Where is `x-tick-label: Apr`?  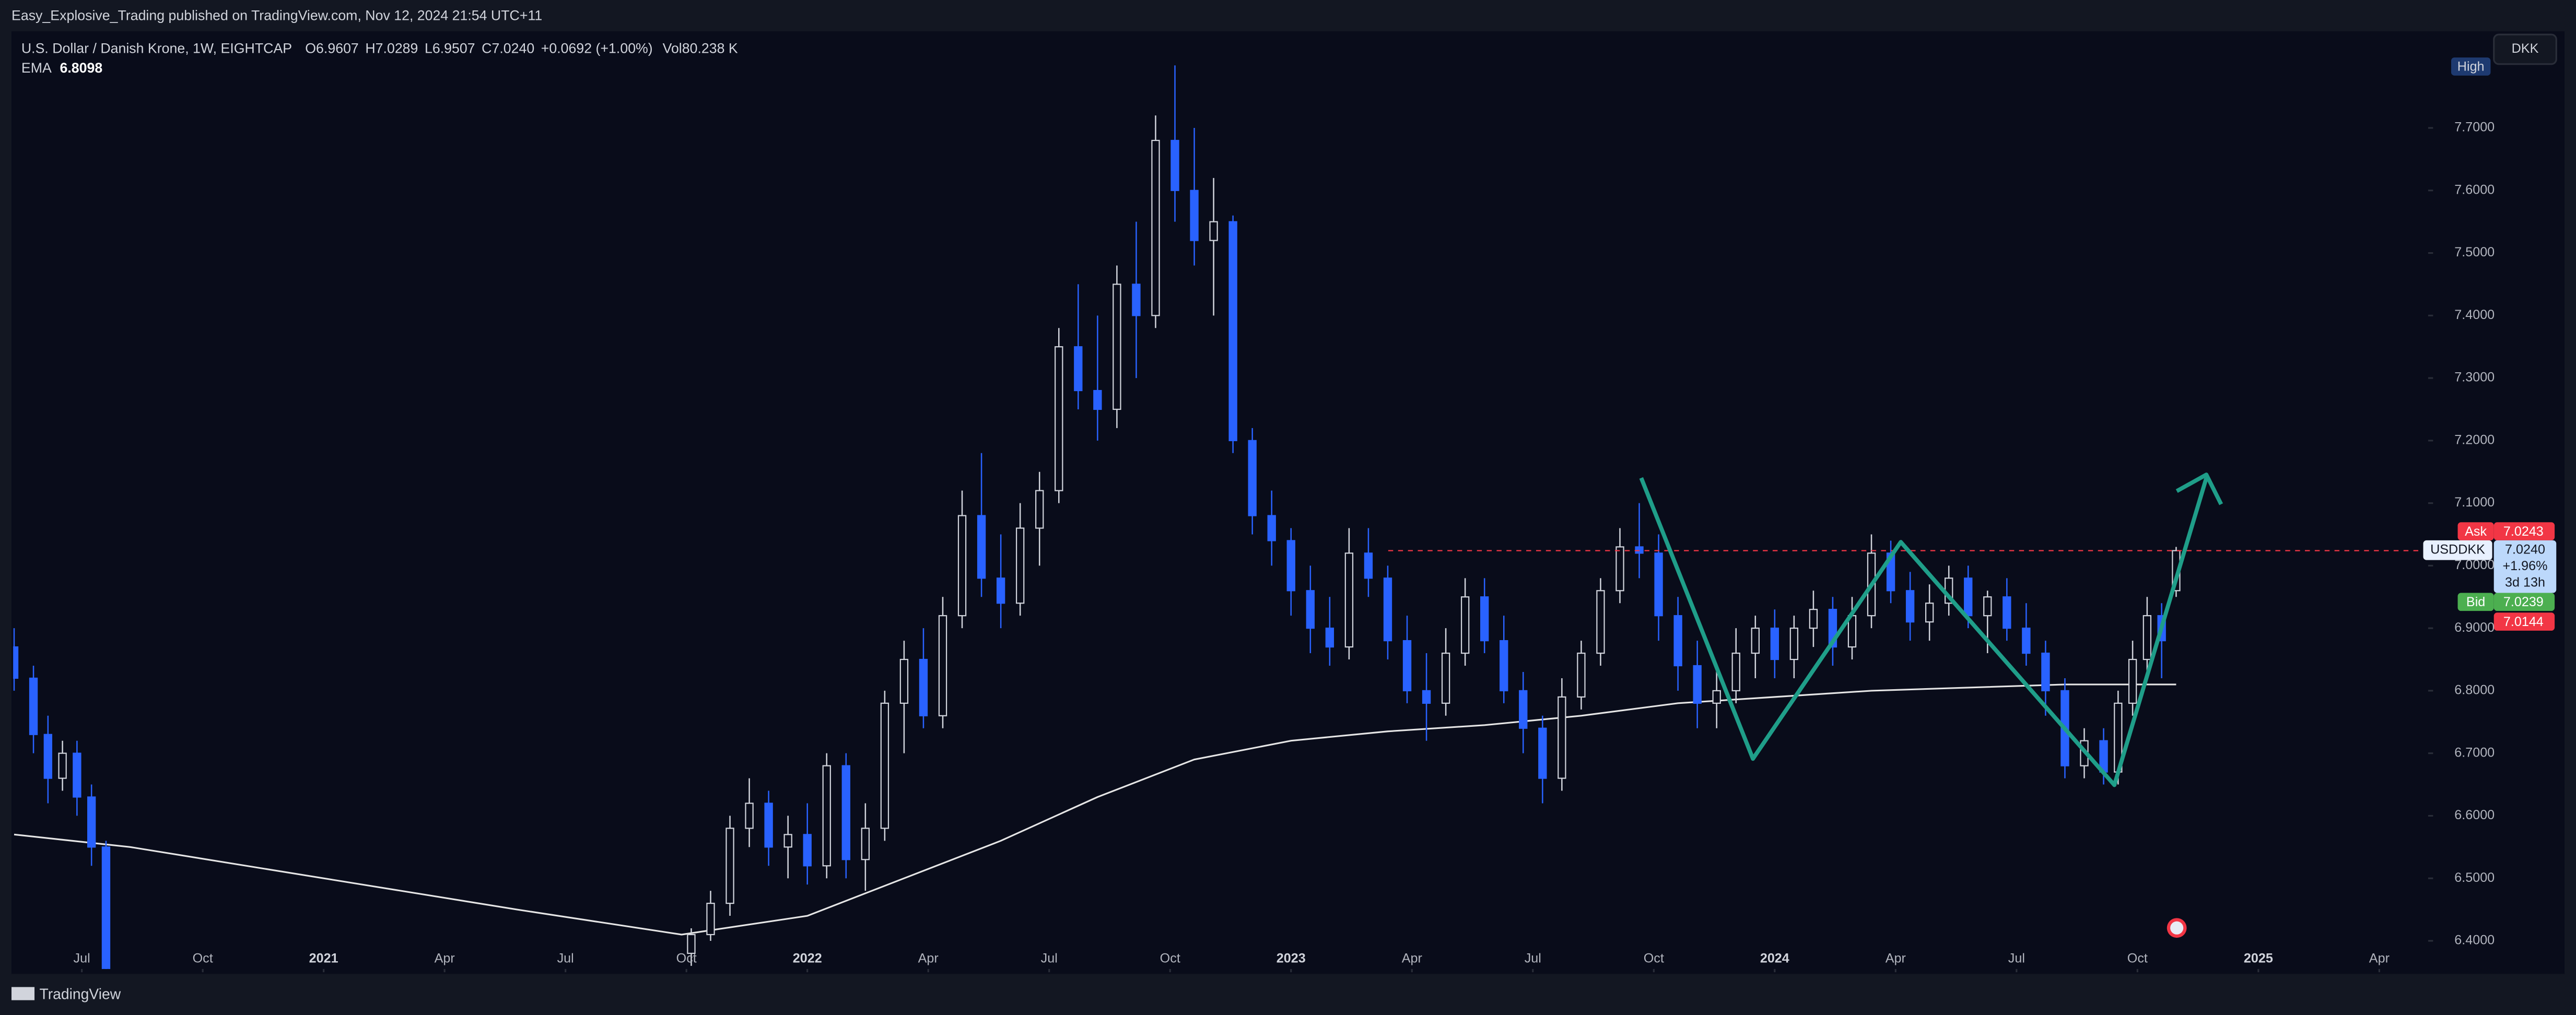 x-tick-label: Apr is located at coordinates (2379, 958).